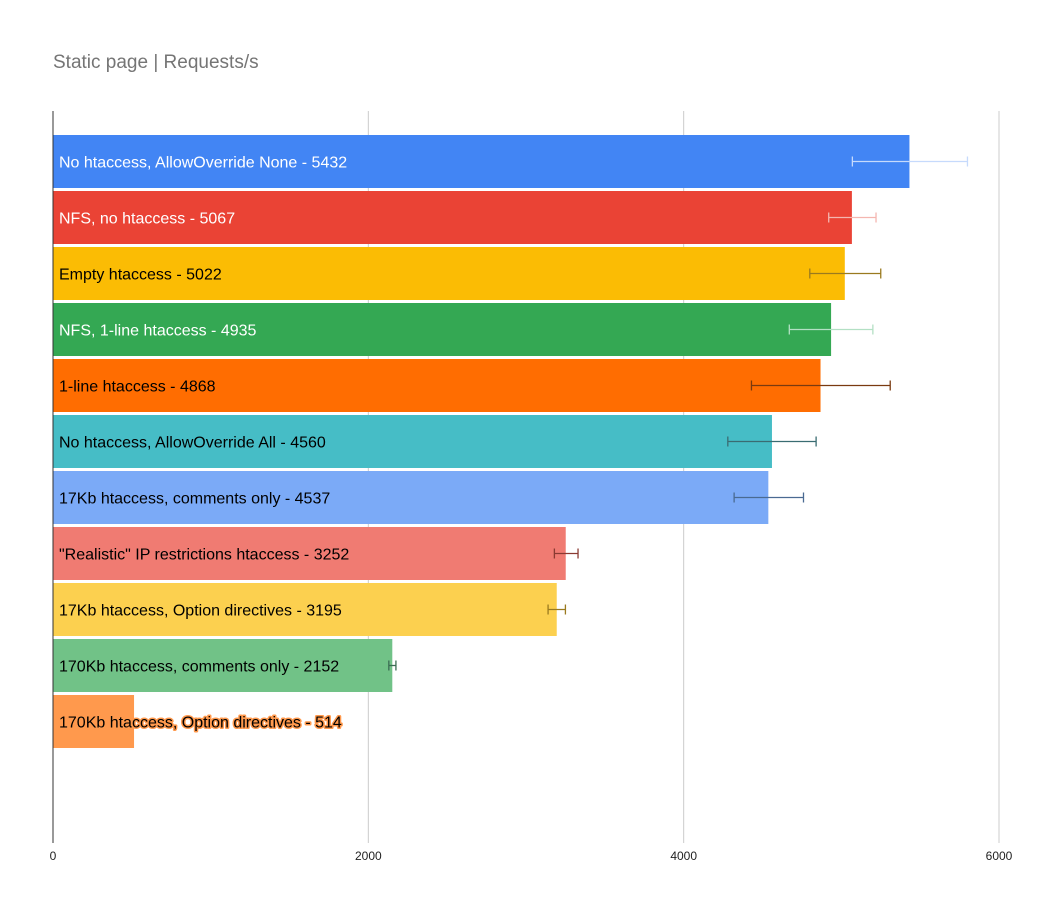  I want to click on x-tick-label: 2000, so click(368, 856).